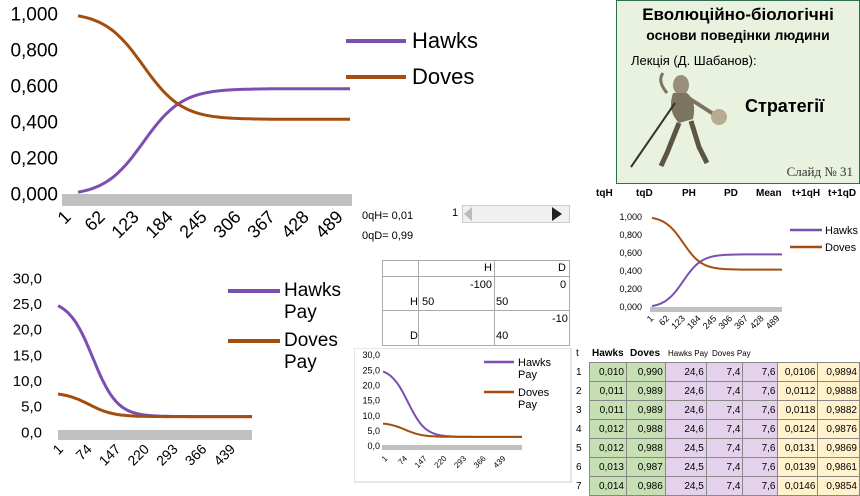 This screenshot has height=496, width=860. I want to click on x-tick-label: 428, so click(757, 322).